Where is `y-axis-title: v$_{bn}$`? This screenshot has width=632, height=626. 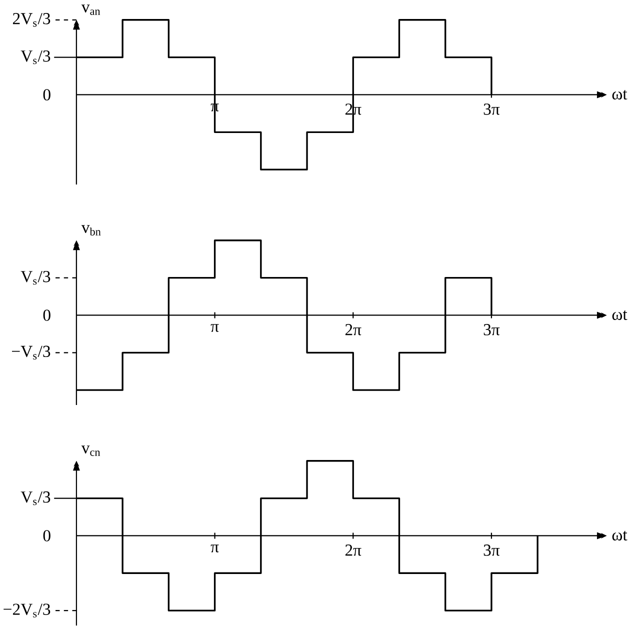 y-axis-title: v$_{bn}$ is located at coordinates (91, 230).